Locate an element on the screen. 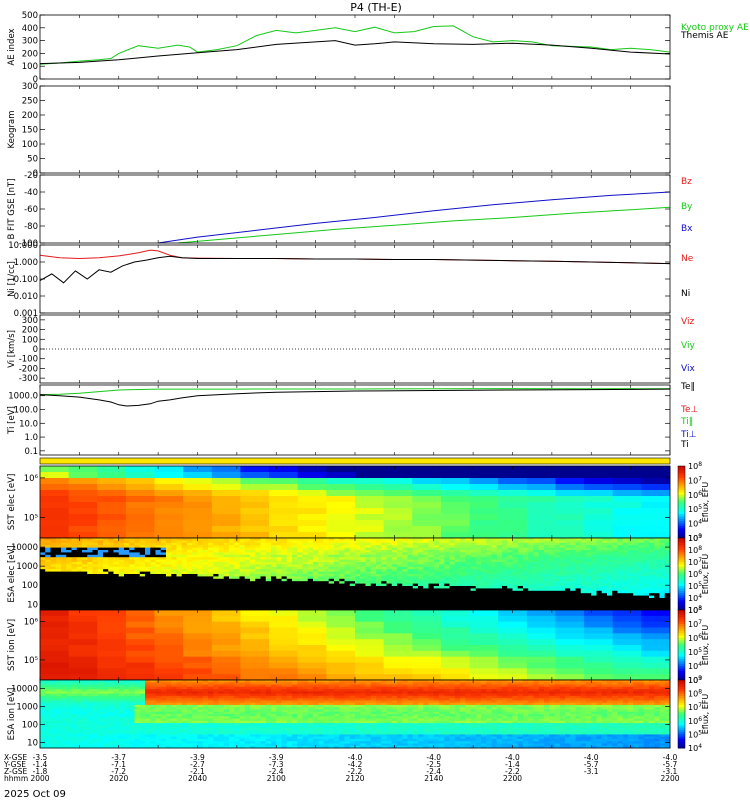  y-tick-label: 1000 is located at coordinates (27, 567).